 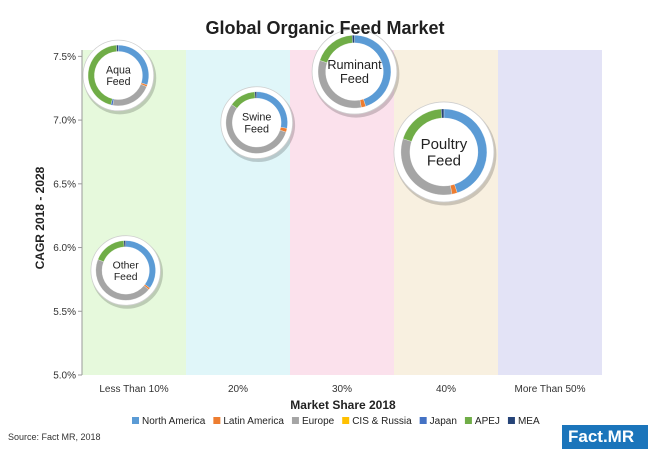 What do you see at coordinates (444, 144) in the screenshot?
I see `bubble-label: Poultry` at bounding box center [444, 144].